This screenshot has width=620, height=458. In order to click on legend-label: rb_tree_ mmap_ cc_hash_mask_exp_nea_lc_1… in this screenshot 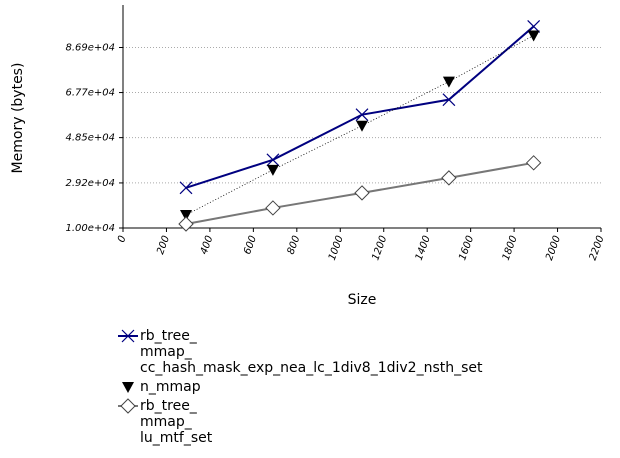, I will do `click(311, 352)`.